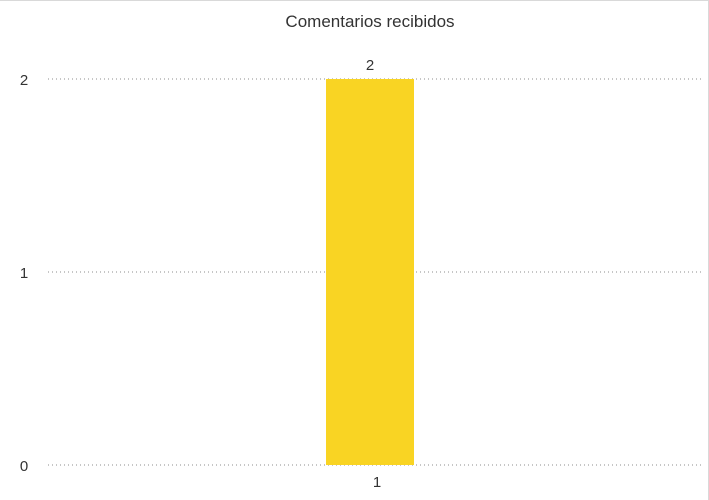 This screenshot has height=500, width=709. Describe the element at coordinates (369, 21) in the screenshot. I see `chart-title: Comentarios recibidos` at that location.